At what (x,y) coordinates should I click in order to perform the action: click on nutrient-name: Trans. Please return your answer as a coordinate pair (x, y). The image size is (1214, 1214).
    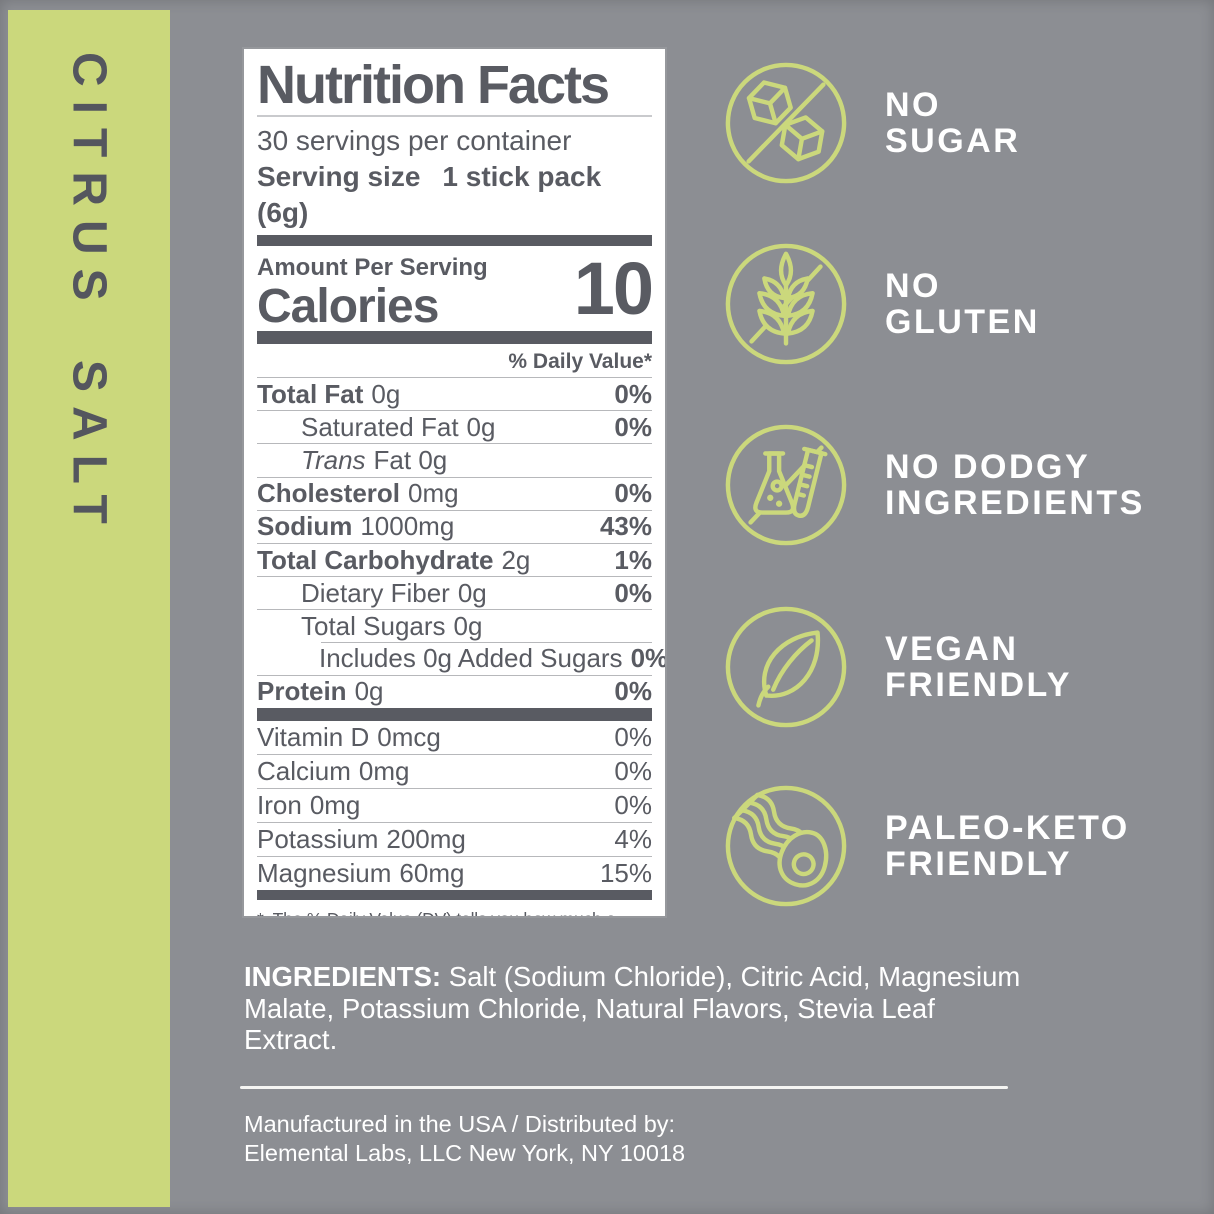
    Looking at the image, I should click on (333, 459).